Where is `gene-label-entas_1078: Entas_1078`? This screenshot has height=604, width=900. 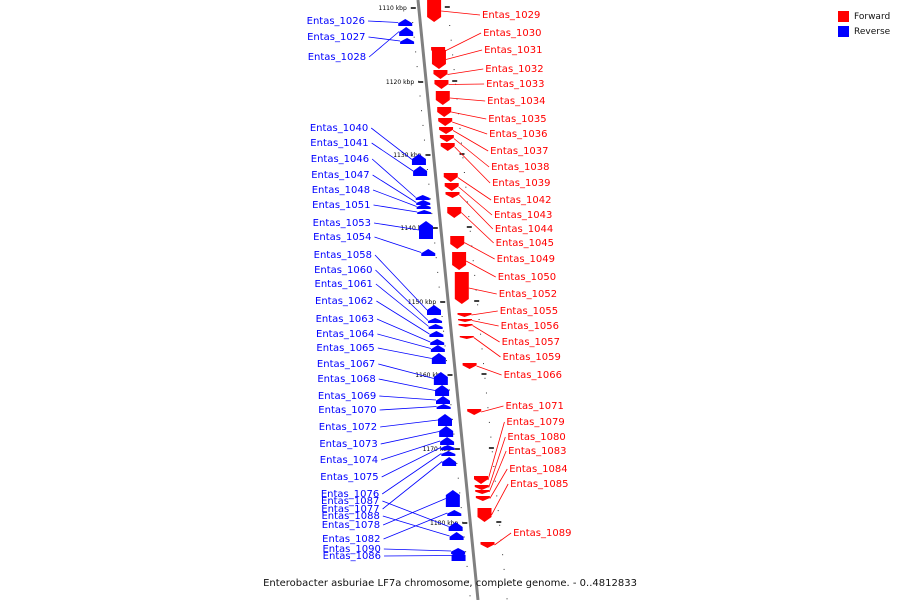
gene-label-entas_1078: Entas_1078 is located at coordinates (351, 525).